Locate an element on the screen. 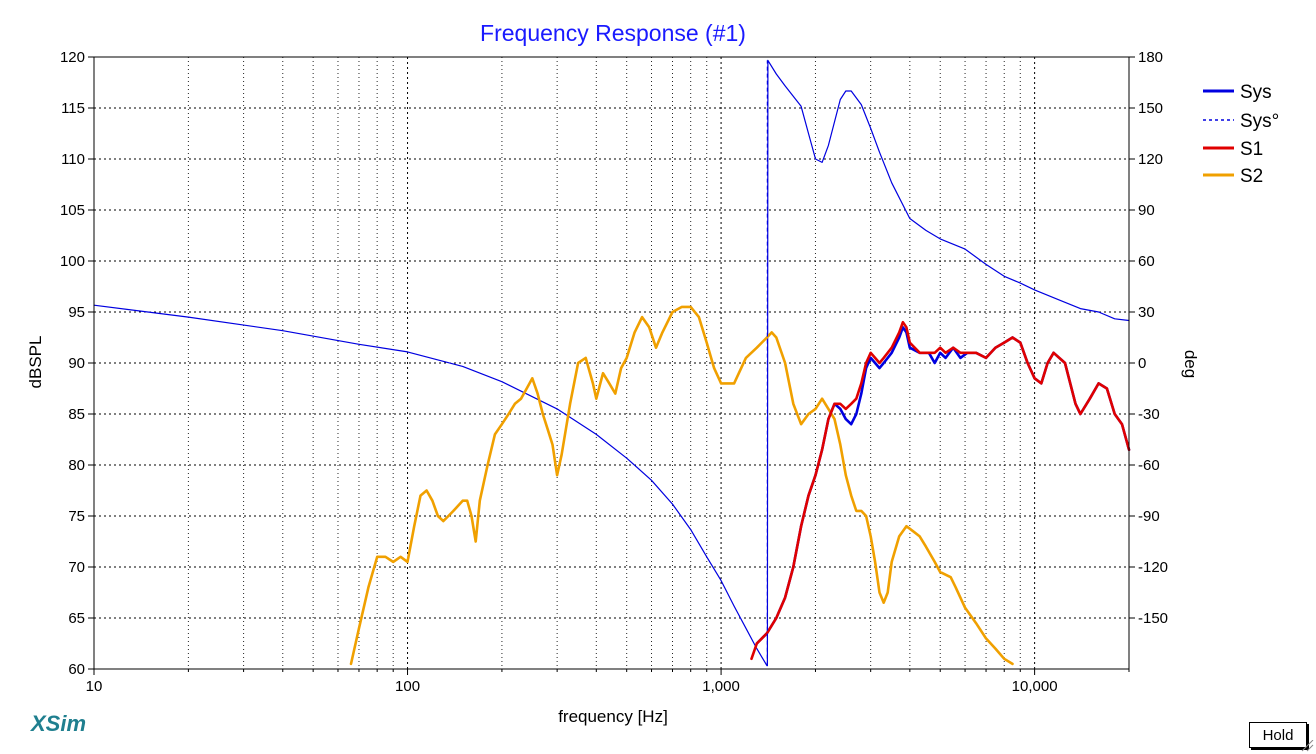 The height and width of the screenshot is (754, 1316). legend: Sys Sys° S1 S2 is located at coordinates (1241, 134).